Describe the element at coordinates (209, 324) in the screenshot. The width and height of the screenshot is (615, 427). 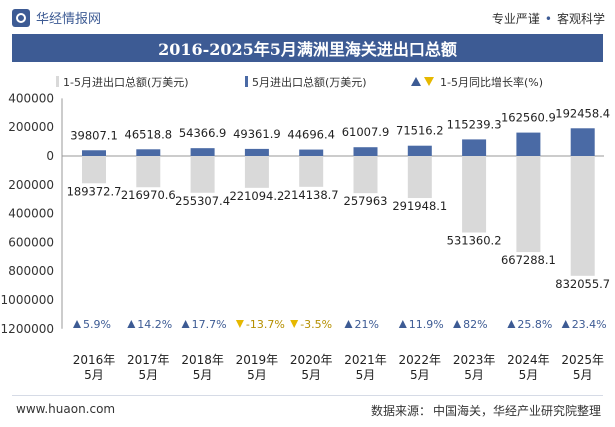
I see `growth-label: 17.7%` at that location.